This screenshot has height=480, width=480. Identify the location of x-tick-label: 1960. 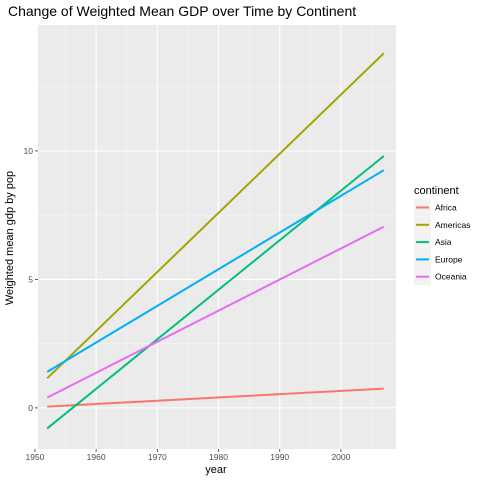
(96, 457).